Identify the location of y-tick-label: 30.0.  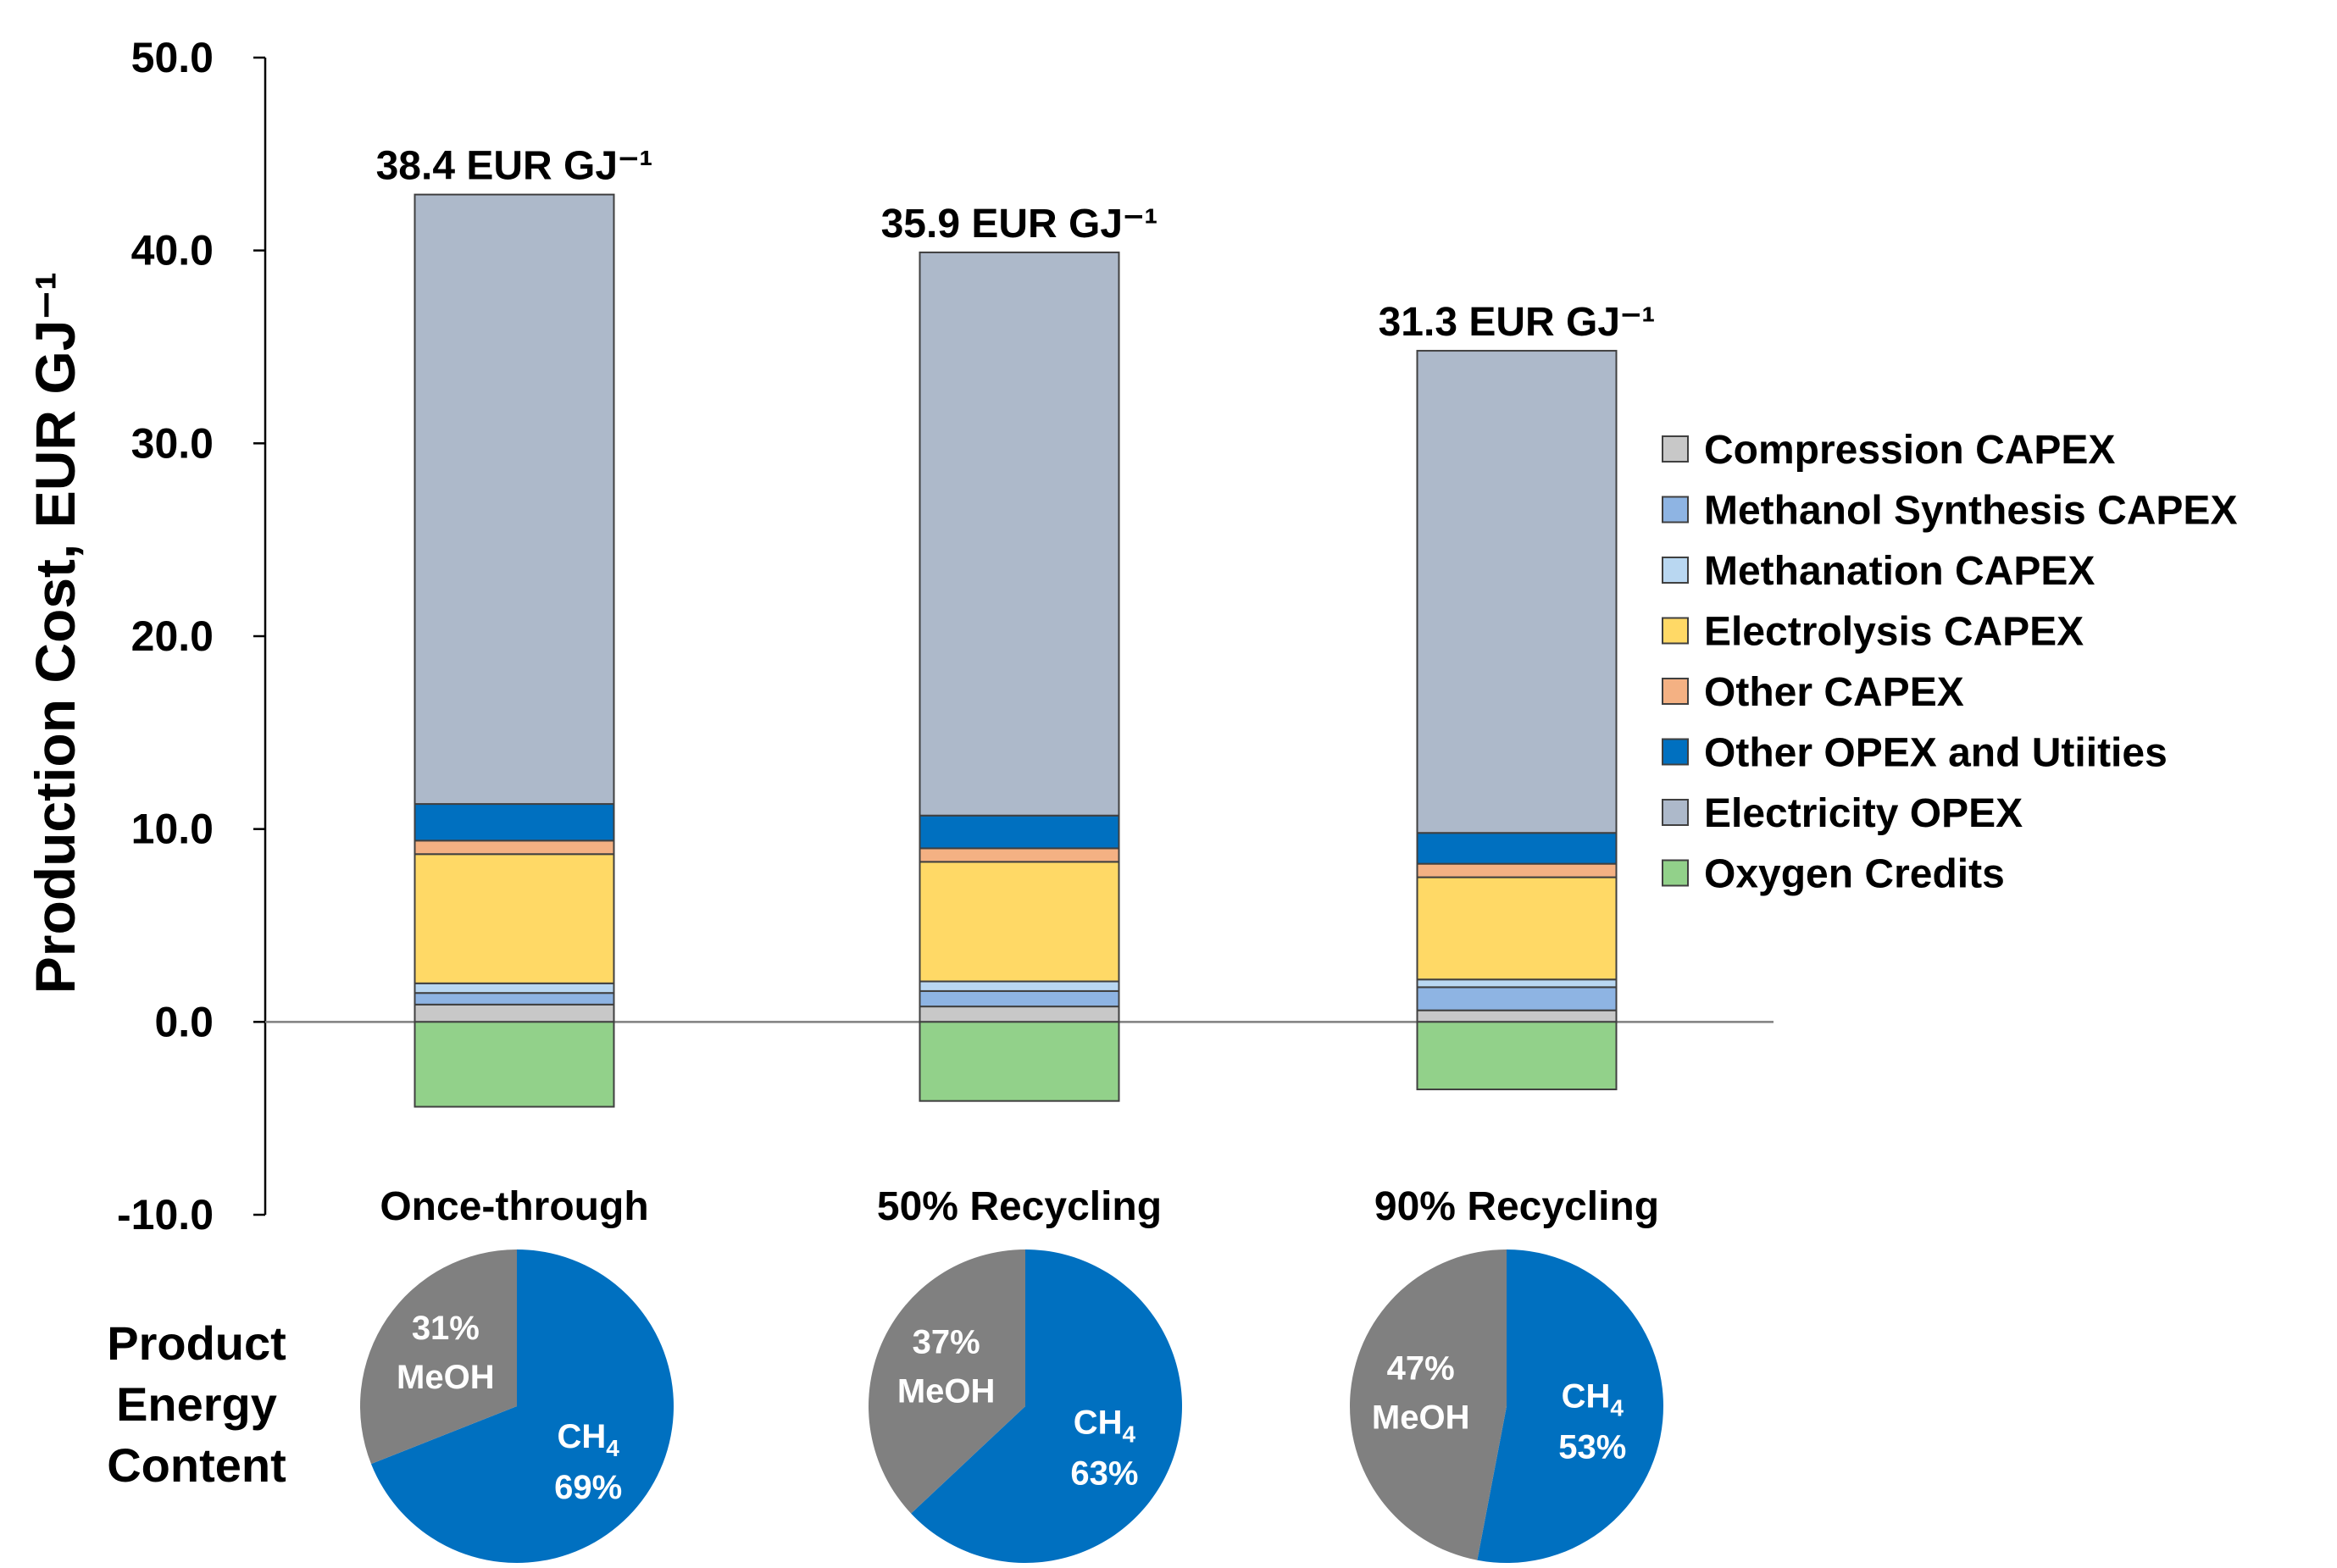
(172, 443).